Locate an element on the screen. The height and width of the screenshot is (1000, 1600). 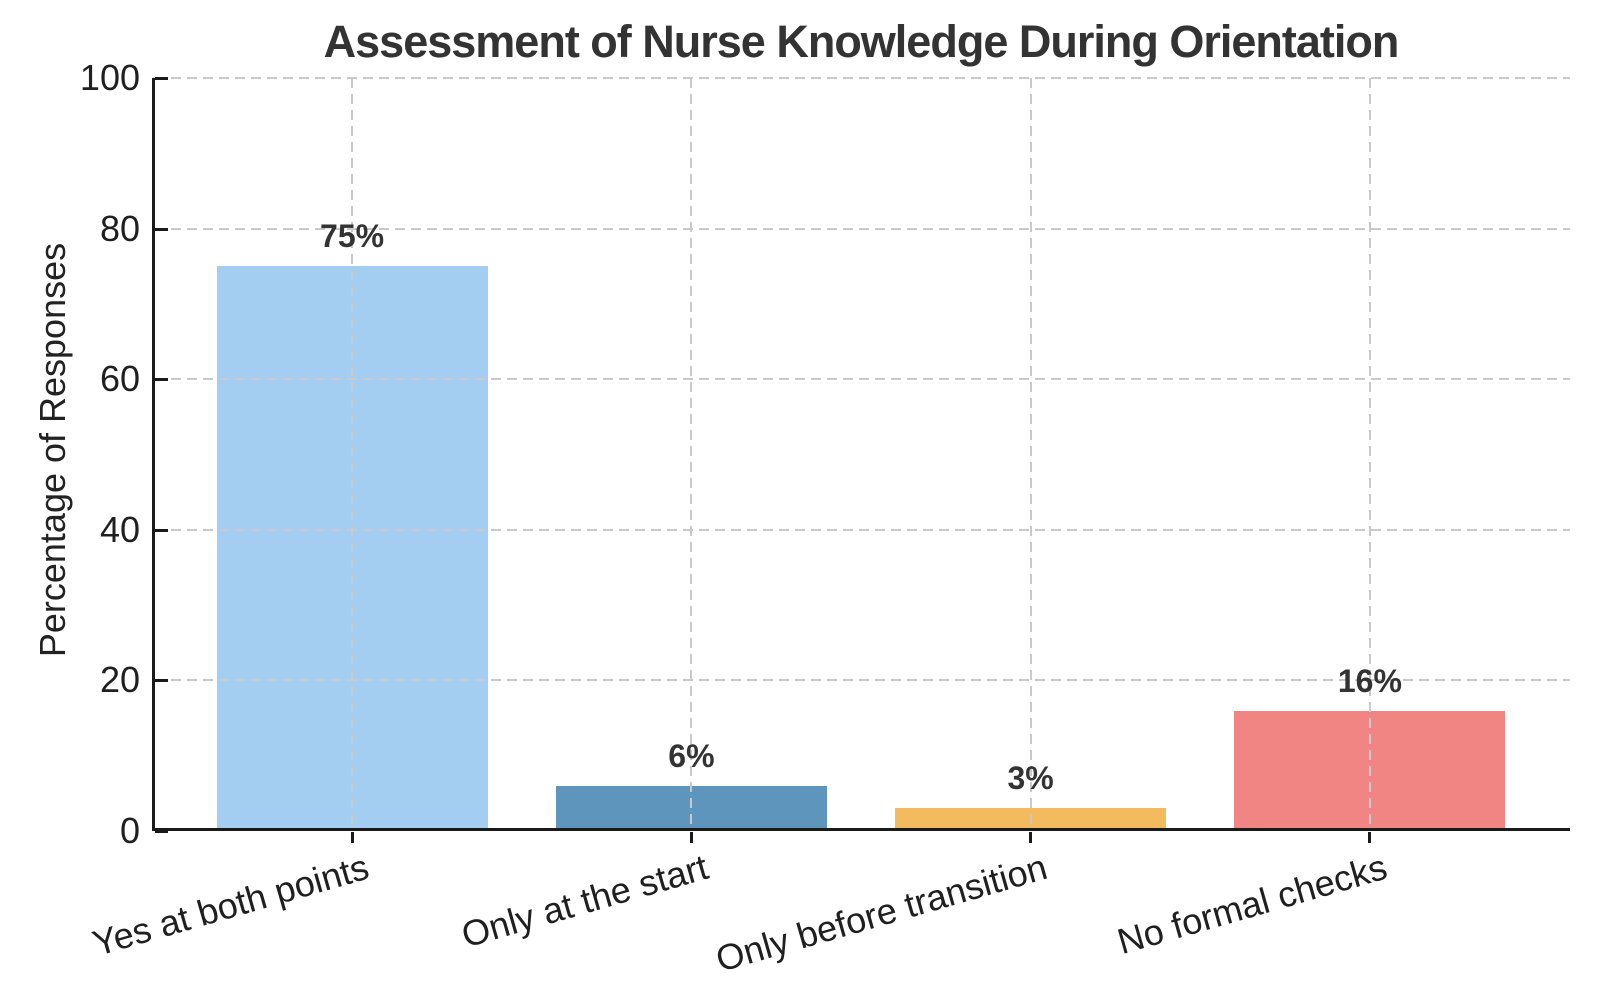
x-tick-label: Yes at both points is located at coordinates (231, 905).